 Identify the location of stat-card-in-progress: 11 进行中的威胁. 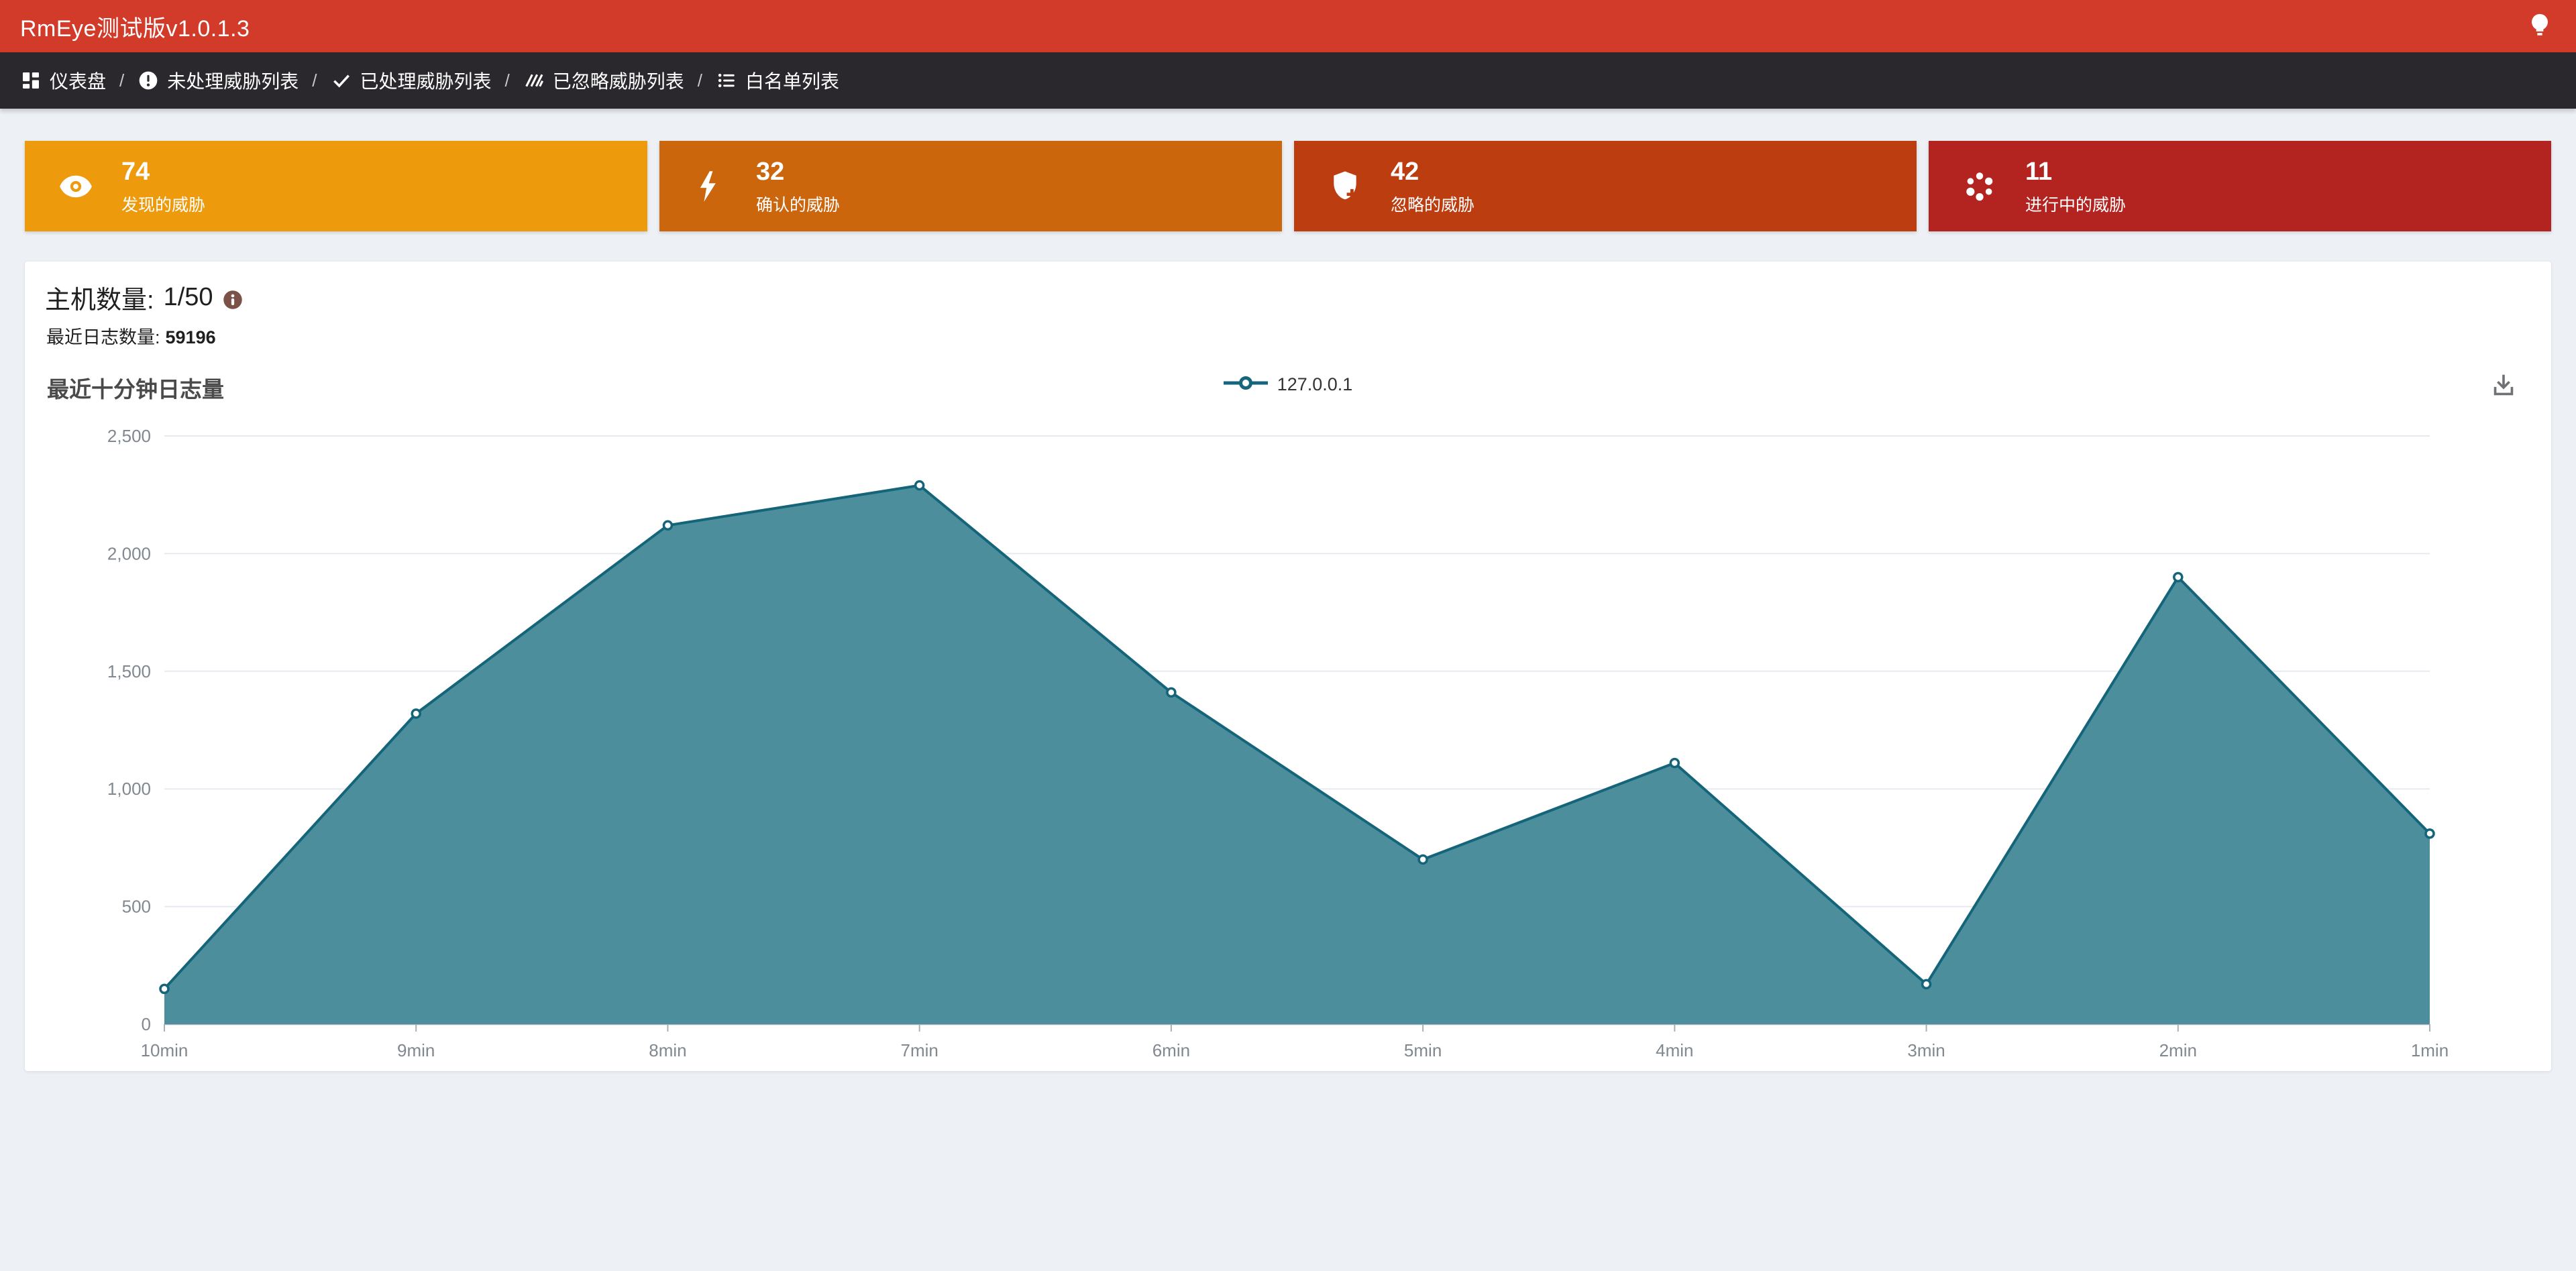
(2240, 186).